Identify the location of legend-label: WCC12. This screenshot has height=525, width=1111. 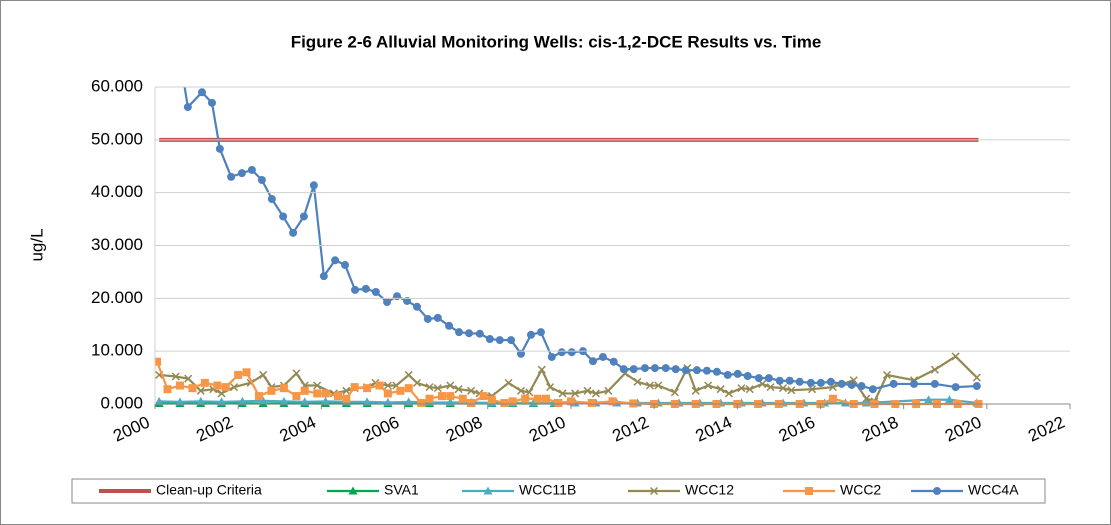
(709, 490).